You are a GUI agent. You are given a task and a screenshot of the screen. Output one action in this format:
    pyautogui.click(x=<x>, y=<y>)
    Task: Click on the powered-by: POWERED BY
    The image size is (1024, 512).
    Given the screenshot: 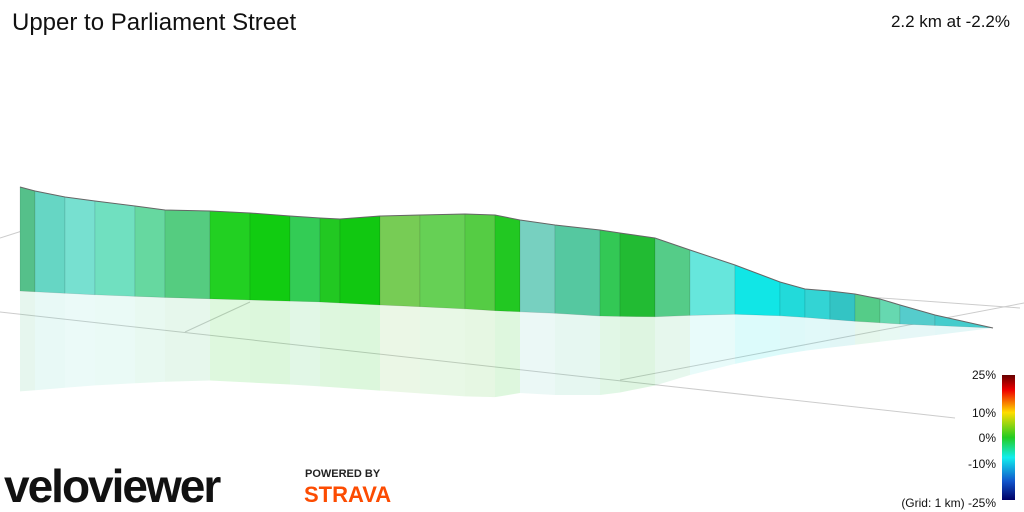 What is the action you would take?
    pyautogui.click(x=343, y=474)
    